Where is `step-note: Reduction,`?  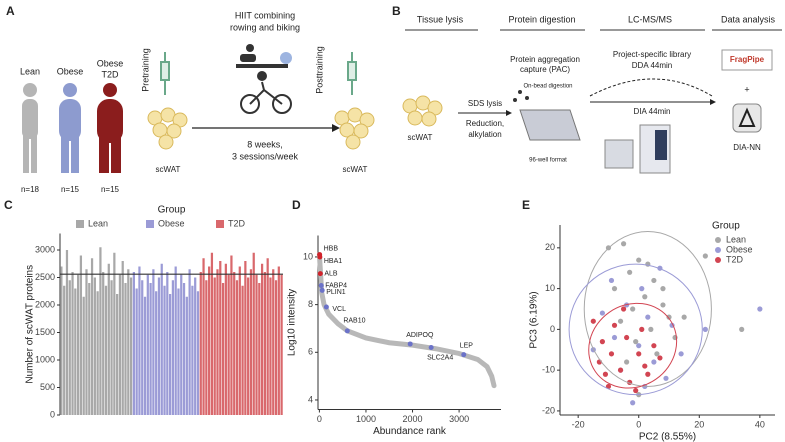 step-note: Reduction, is located at coordinates (485, 123).